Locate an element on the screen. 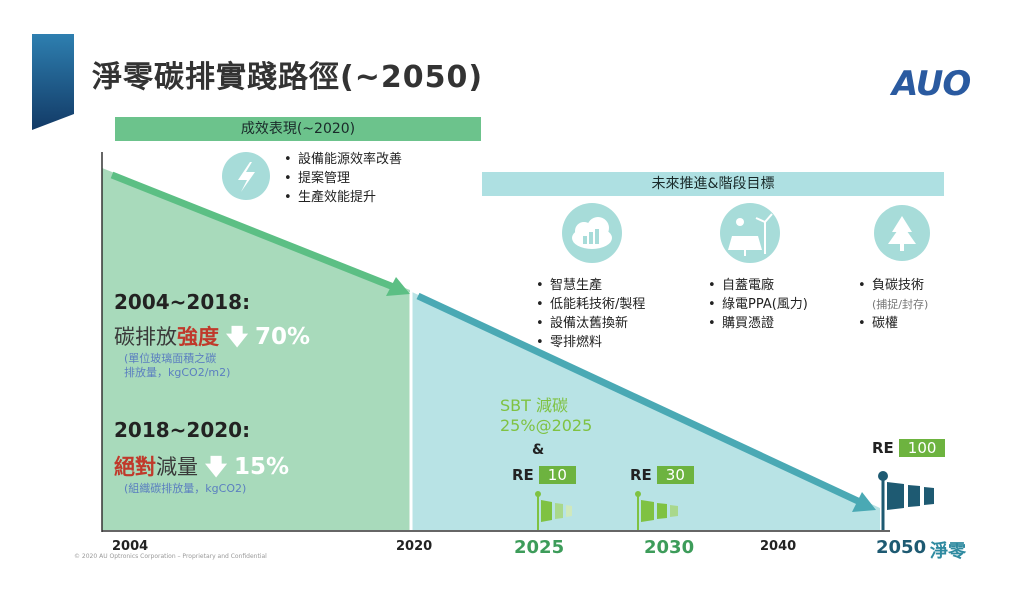 The image size is (1024, 589). list-item: • 自蓋電廠 is located at coordinates (741, 285).